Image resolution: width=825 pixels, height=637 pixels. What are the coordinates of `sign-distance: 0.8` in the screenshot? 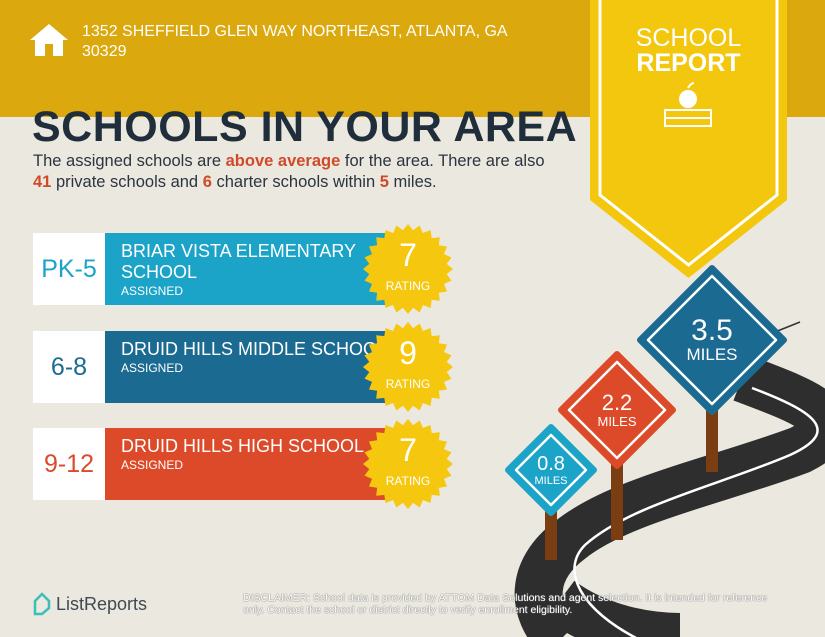 It's located at (551, 464).